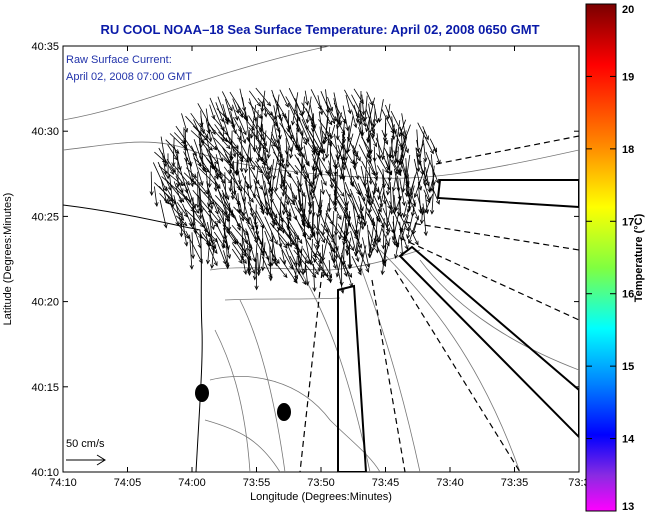  What do you see at coordinates (128, 483) in the screenshot?
I see `x-tick-label: 74:05` at bounding box center [128, 483].